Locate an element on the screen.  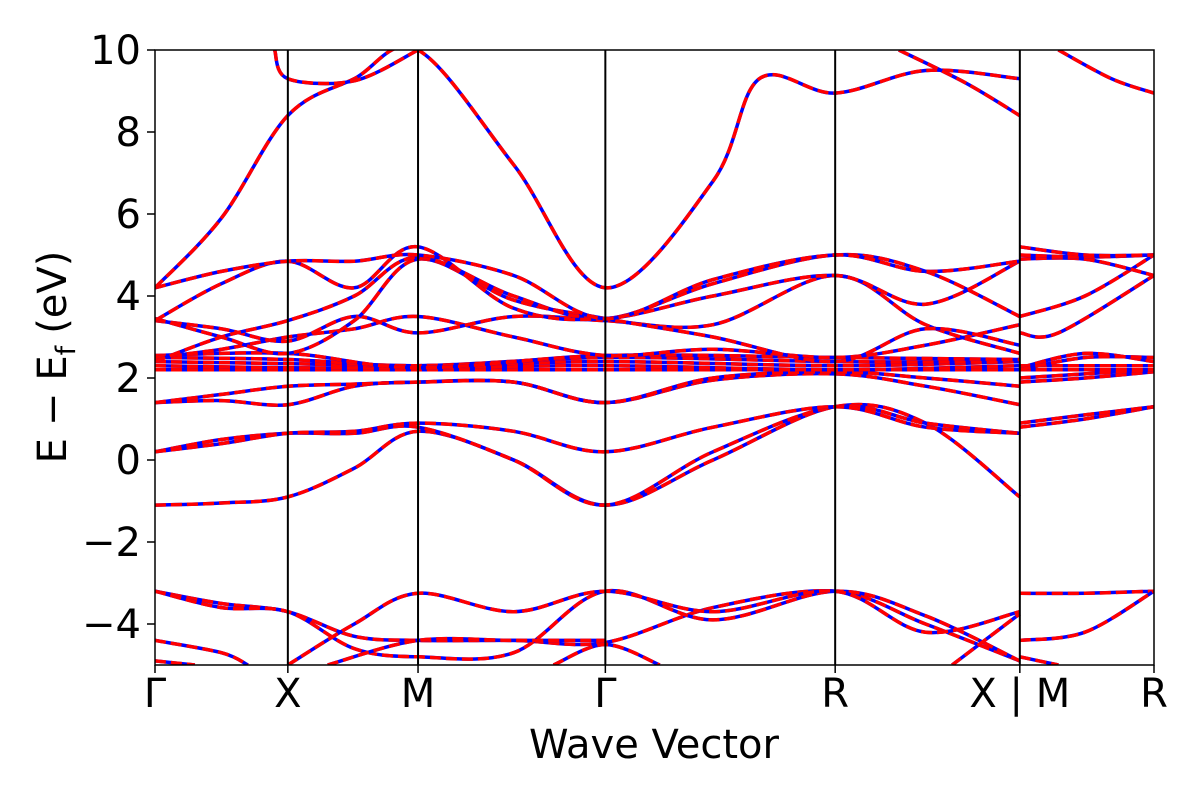
x-tick-label-1: X is located at coordinates (287, 694).